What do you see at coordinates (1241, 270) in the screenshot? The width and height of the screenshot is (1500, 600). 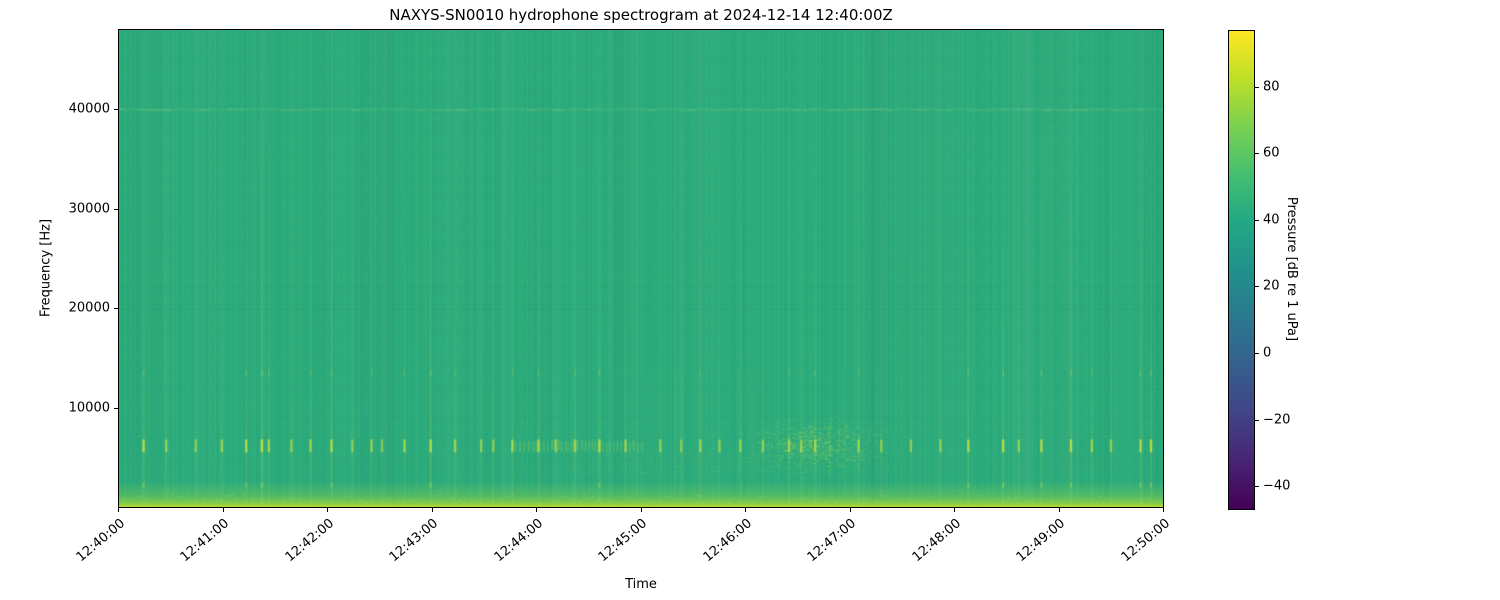 I see `colorbar-gradient` at bounding box center [1241, 270].